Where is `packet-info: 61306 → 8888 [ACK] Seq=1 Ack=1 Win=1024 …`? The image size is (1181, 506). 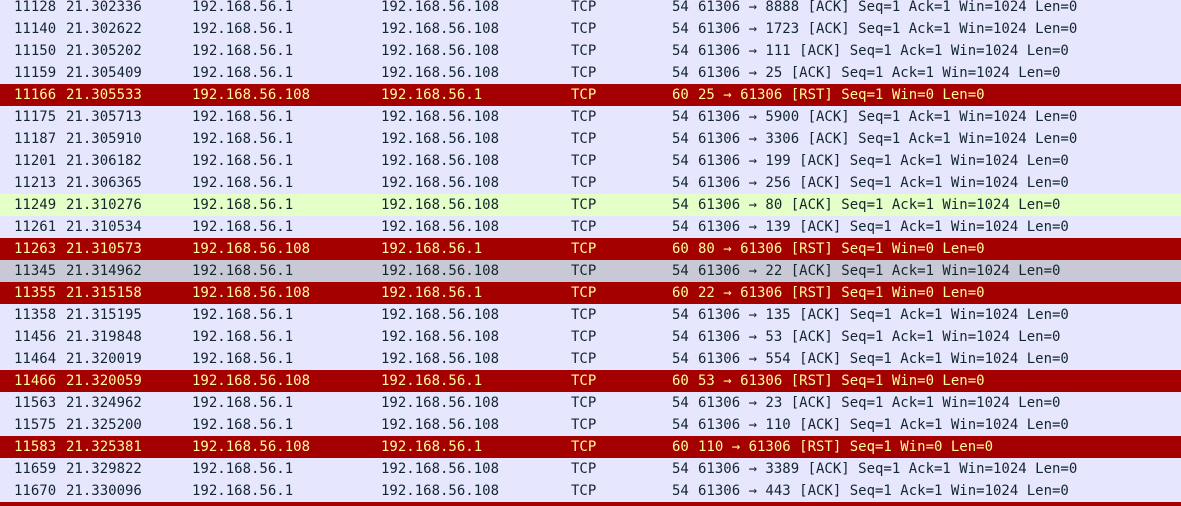
packet-info: 61306 → 8888 [ACK] Seq=1 Ack=1 Win=1024 … is located at coordinates (888, 7).